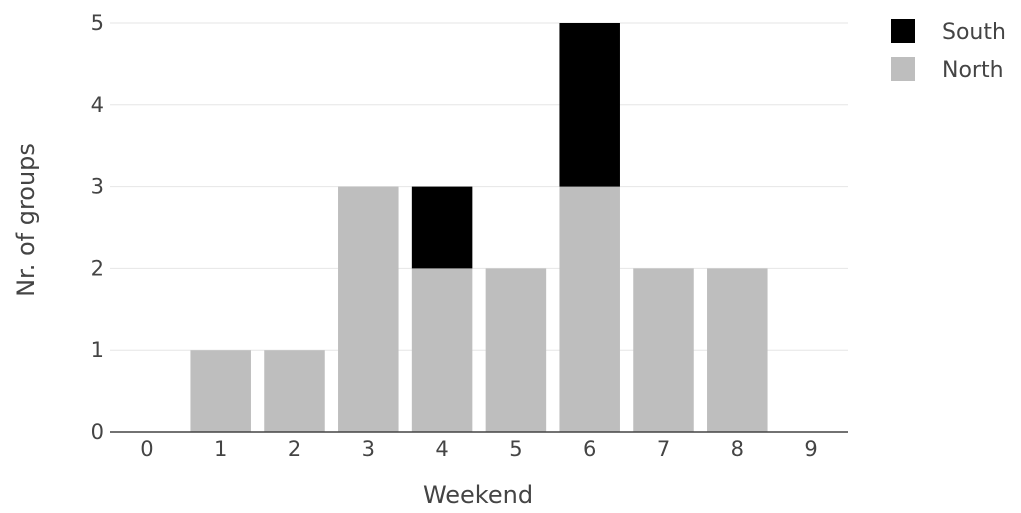  I want to click on y-tick-label: 4, so click(97, 105).